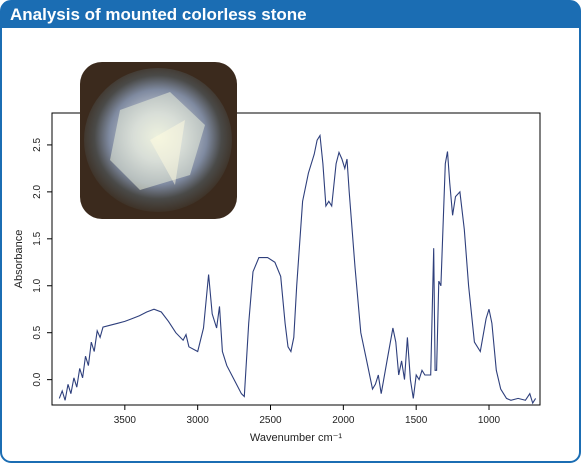 The width and height of the screenshot is (581, 463). Describe the element at coordinates (343, 420) in the screenshot. I see `x-tick-label: 2000` at that location.